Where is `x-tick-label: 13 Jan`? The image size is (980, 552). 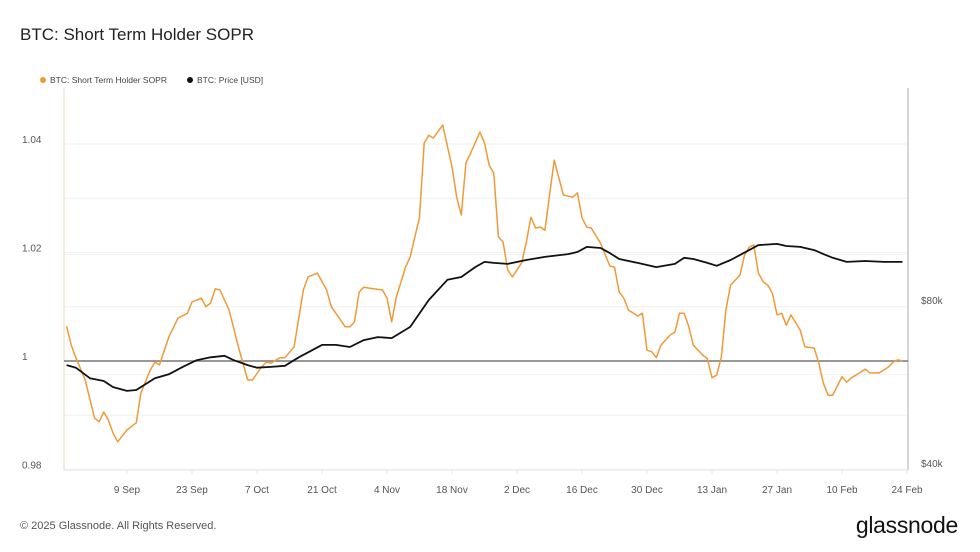 x-tick-label: 13 Jan is located at coordinates (712, 490).